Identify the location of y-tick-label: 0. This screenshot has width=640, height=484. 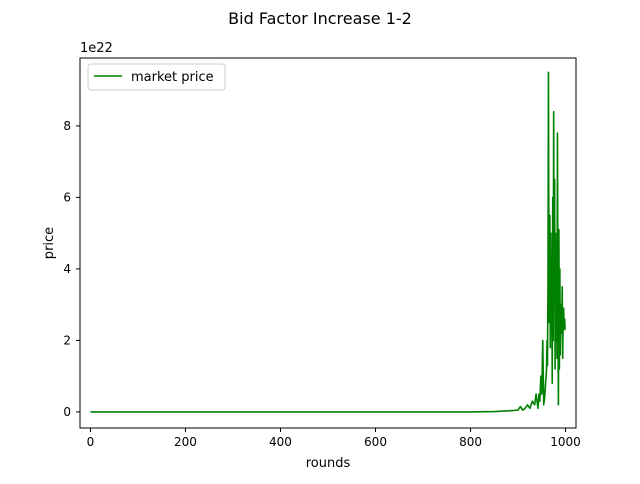
(67, 412).